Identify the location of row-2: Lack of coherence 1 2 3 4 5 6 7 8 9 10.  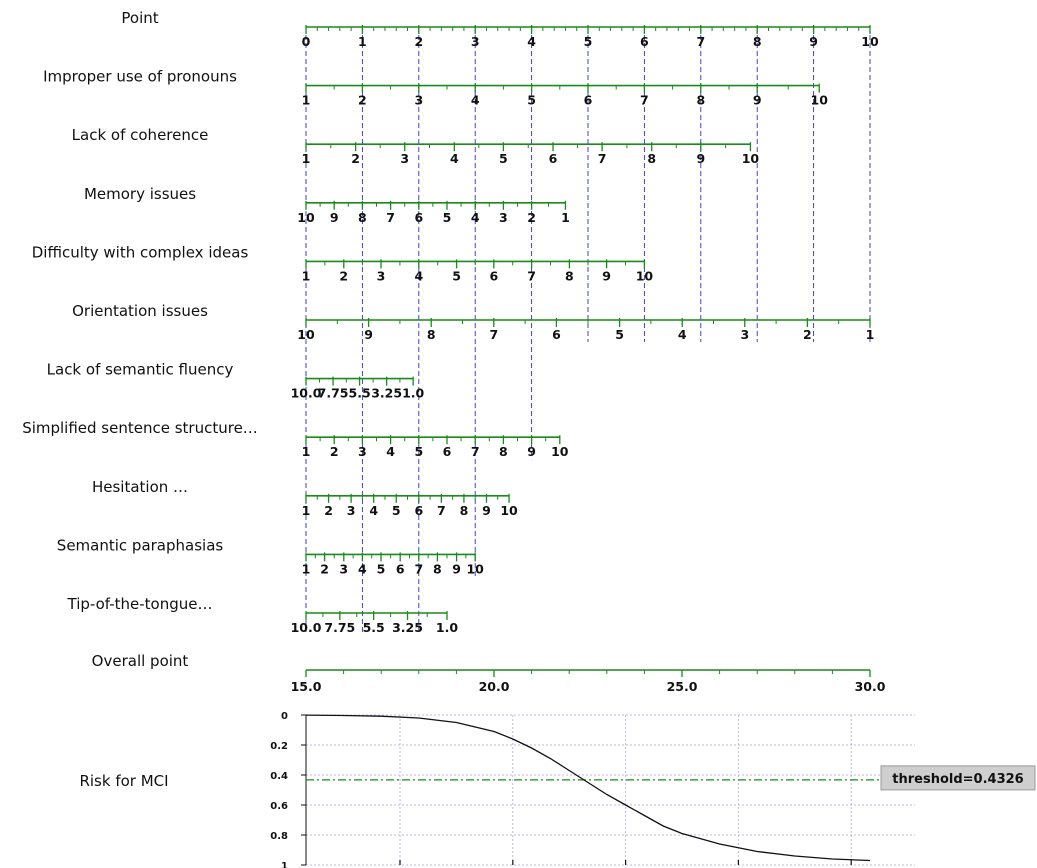
(416, 146).